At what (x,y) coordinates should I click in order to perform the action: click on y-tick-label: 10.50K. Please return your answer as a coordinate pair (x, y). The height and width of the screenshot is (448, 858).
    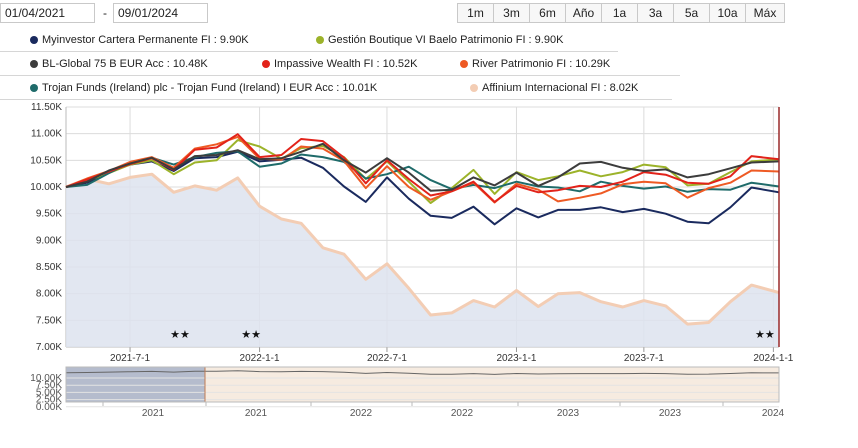
    Looking at the image, I should click on (46, 160).